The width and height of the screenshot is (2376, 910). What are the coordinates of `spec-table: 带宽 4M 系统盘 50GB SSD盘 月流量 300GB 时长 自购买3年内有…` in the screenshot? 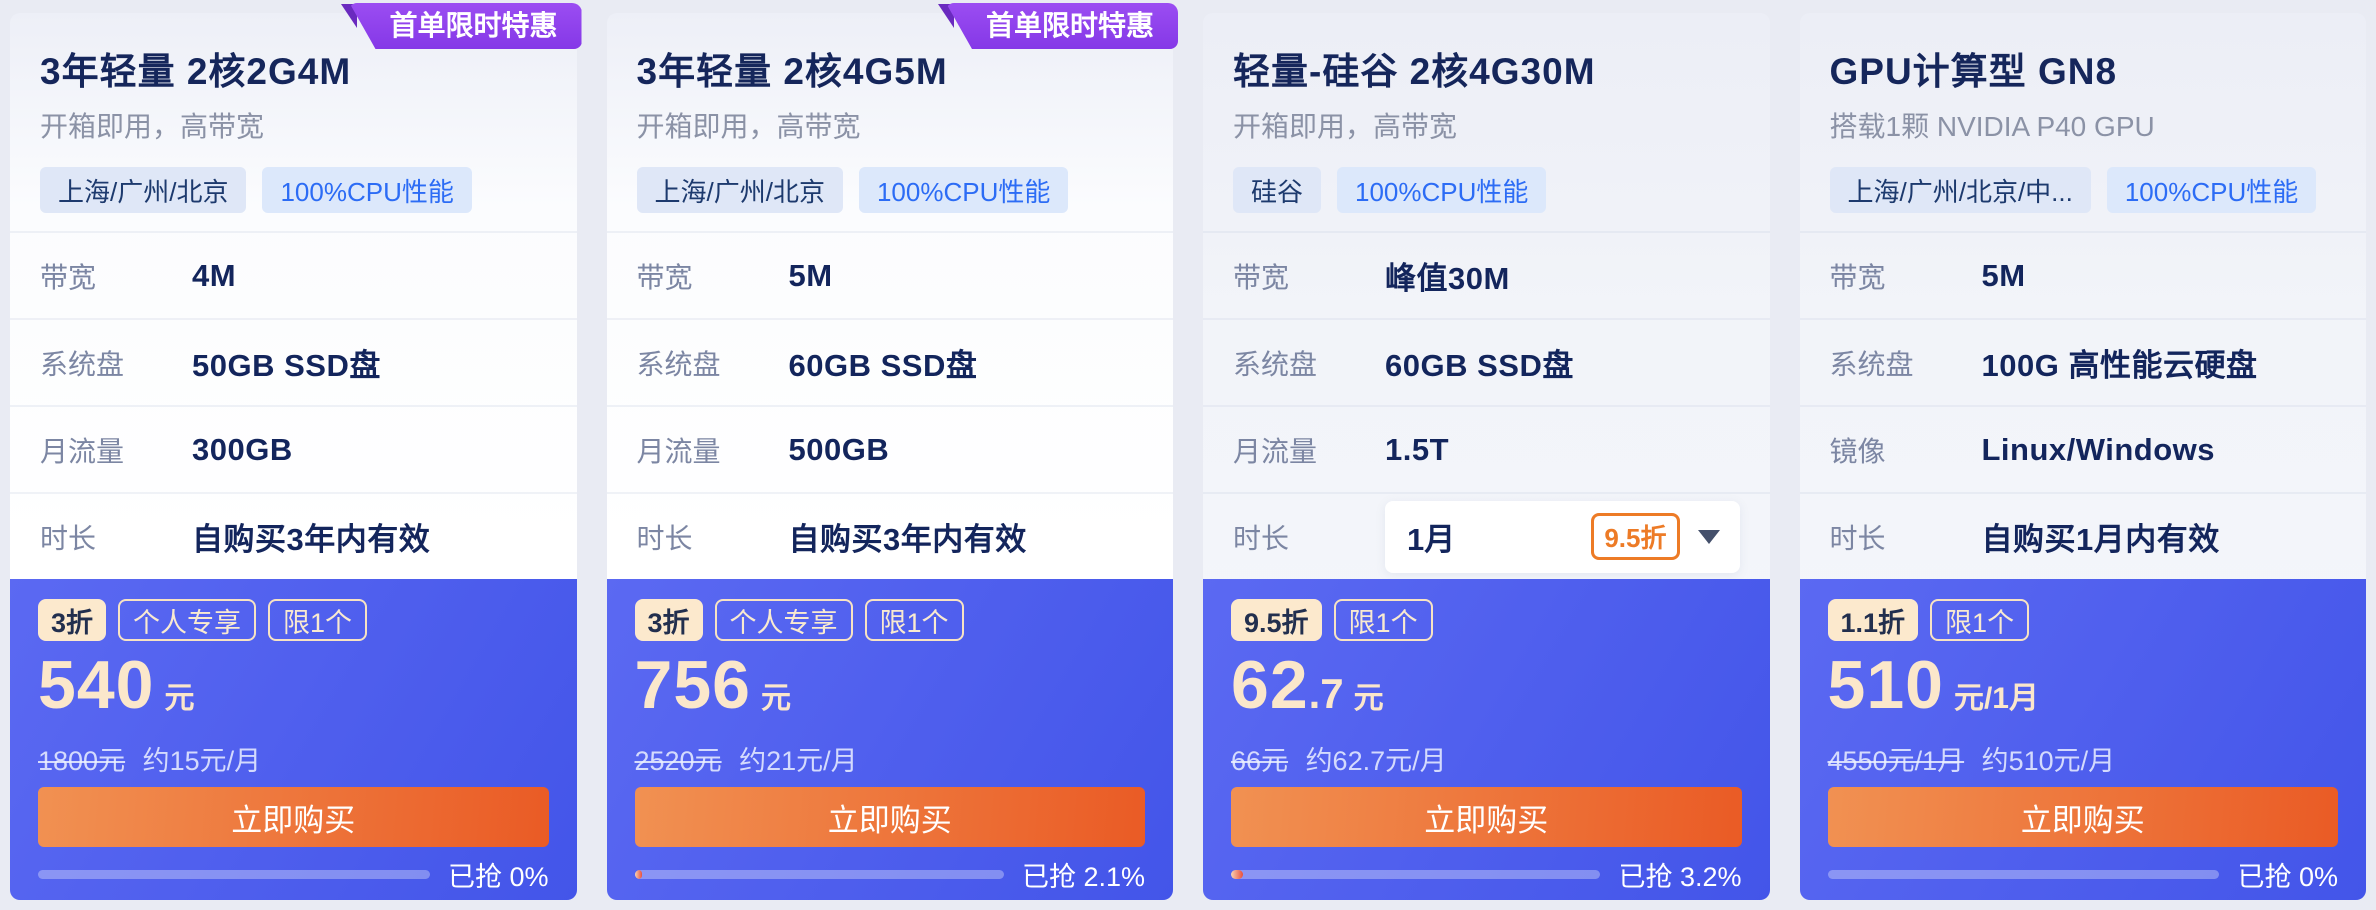 It's located at (293, 405).